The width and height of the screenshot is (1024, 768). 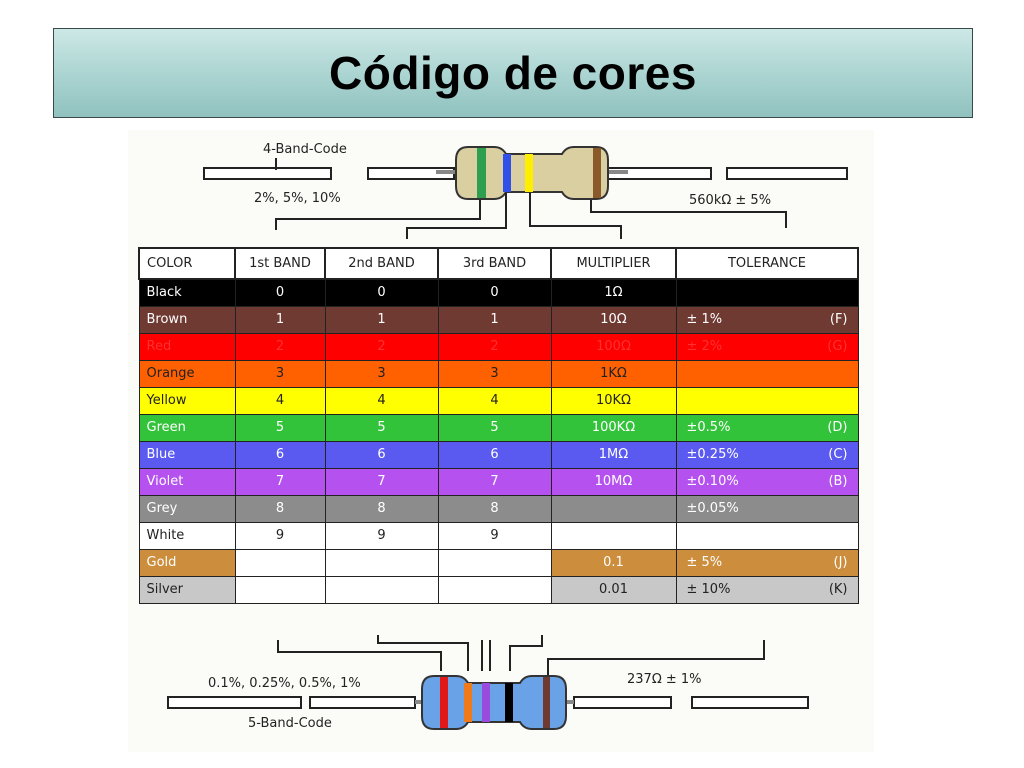 I want to click on multiplier-cell: 1KΩ, so click(x=613, y=373).